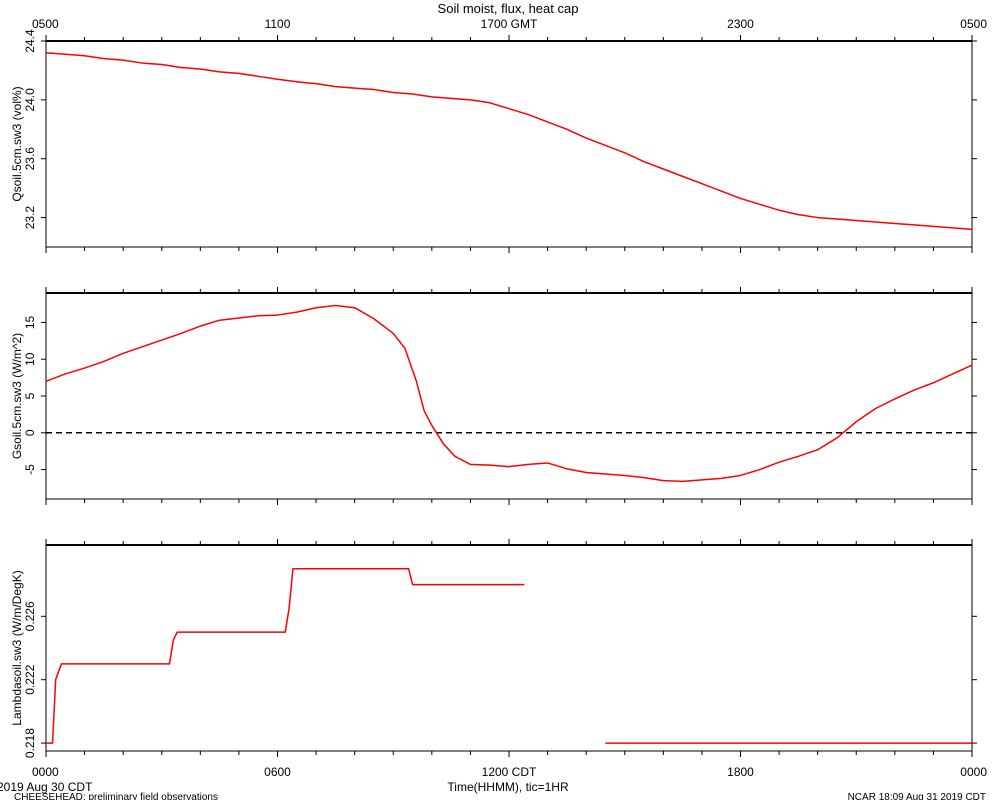  What do you see at coordinates (17, 396) in the screenshot?
I see `y-axis-label: Gsoil.5cm.sw3 (W/m^2)` at bounding box center [17, 396].